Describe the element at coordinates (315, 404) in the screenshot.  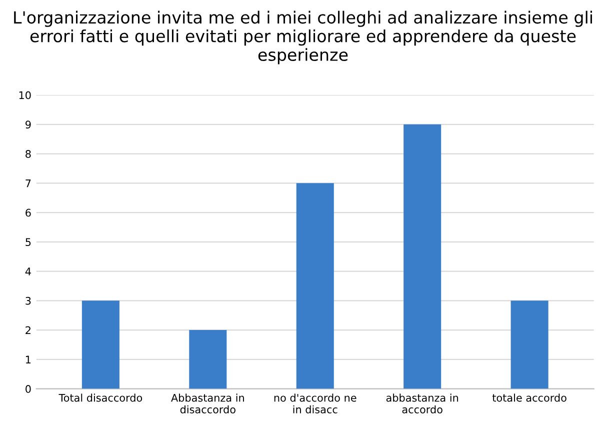
I see `x-tick-label: no d'accordo ne in disacc` at that location.